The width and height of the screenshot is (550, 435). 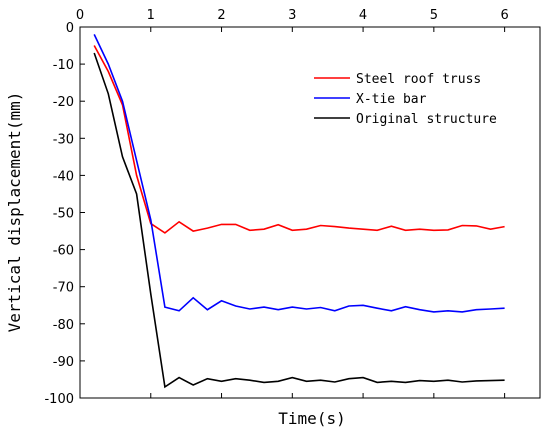 I want to click on y-tick-label: -80, so click(x=63, y=325).